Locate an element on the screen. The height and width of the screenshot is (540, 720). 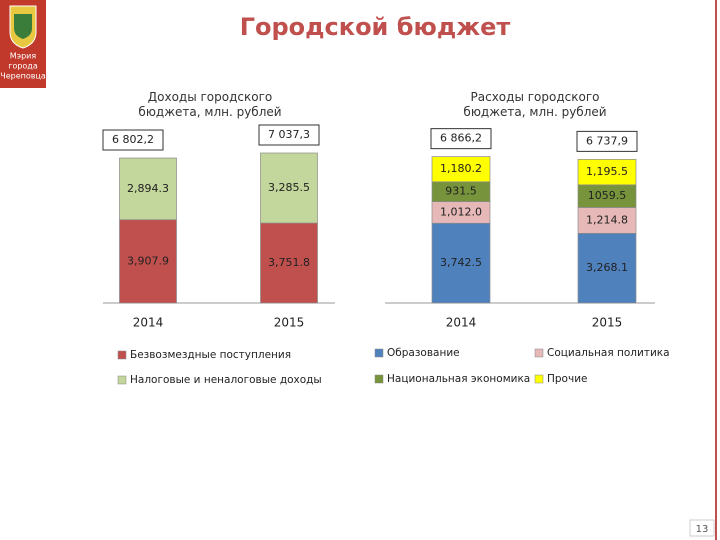
total-label: 6 802,2 is located at coordinates (133, 139).